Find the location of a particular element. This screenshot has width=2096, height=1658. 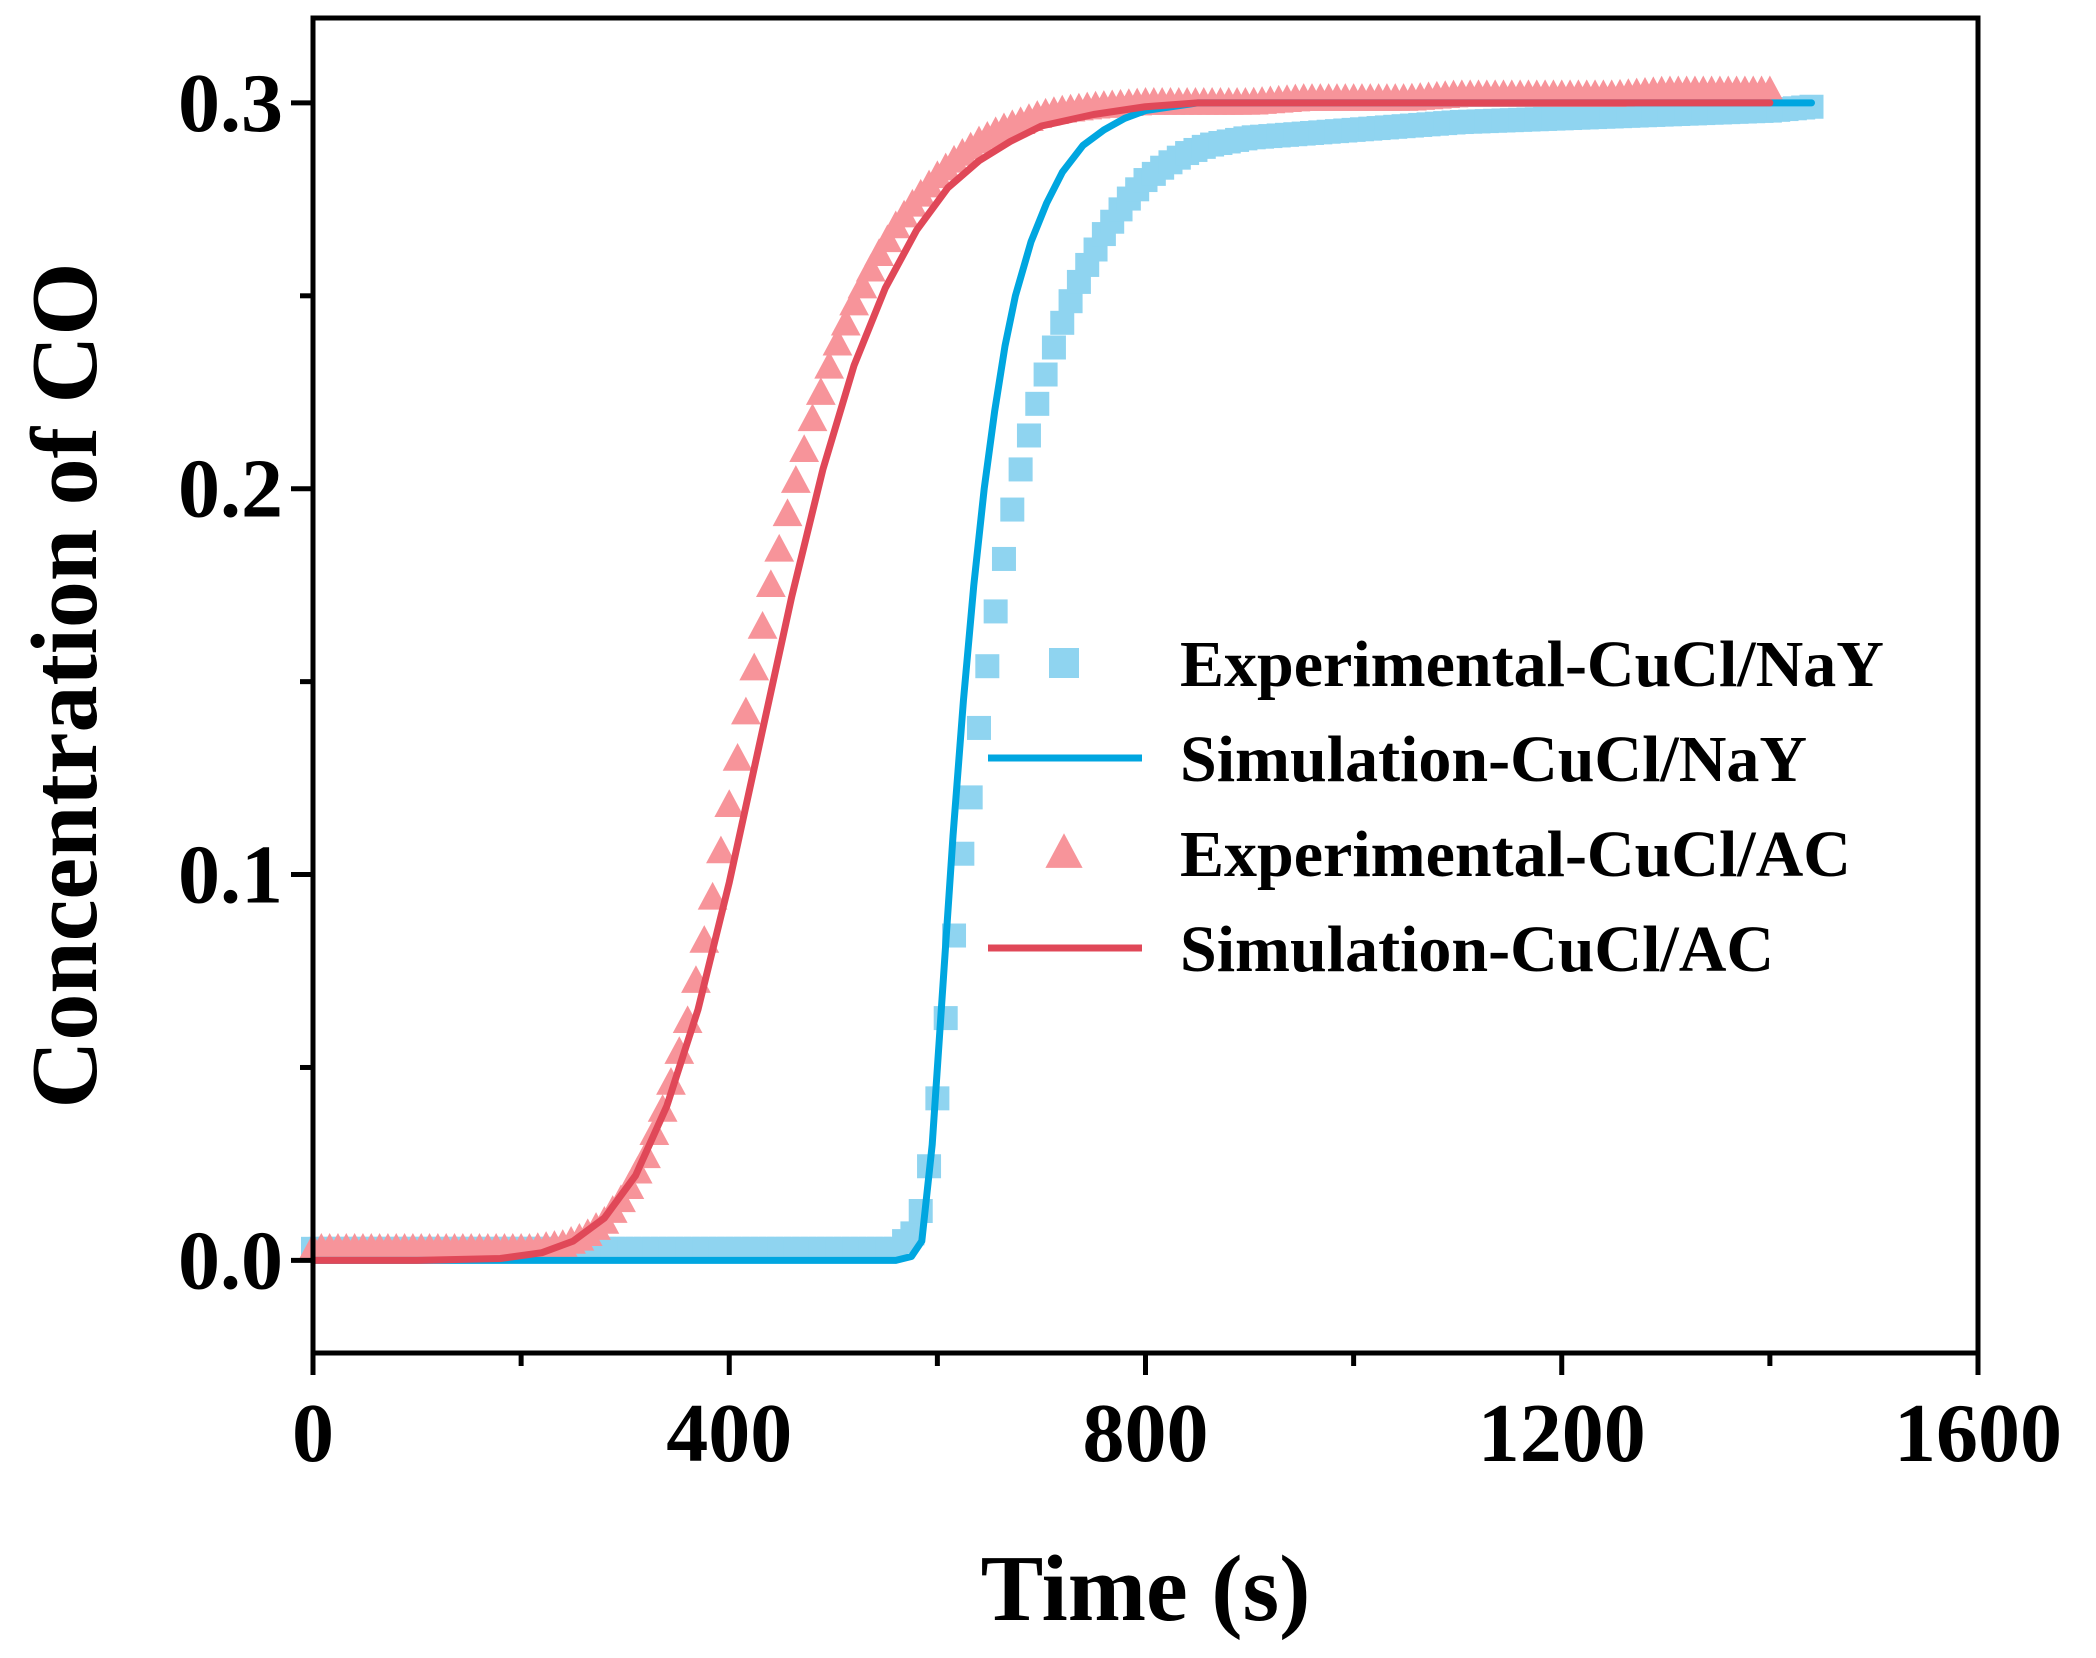

legend-entry: Experimental-CuCl/AC is located at coordinates (1448, 854).